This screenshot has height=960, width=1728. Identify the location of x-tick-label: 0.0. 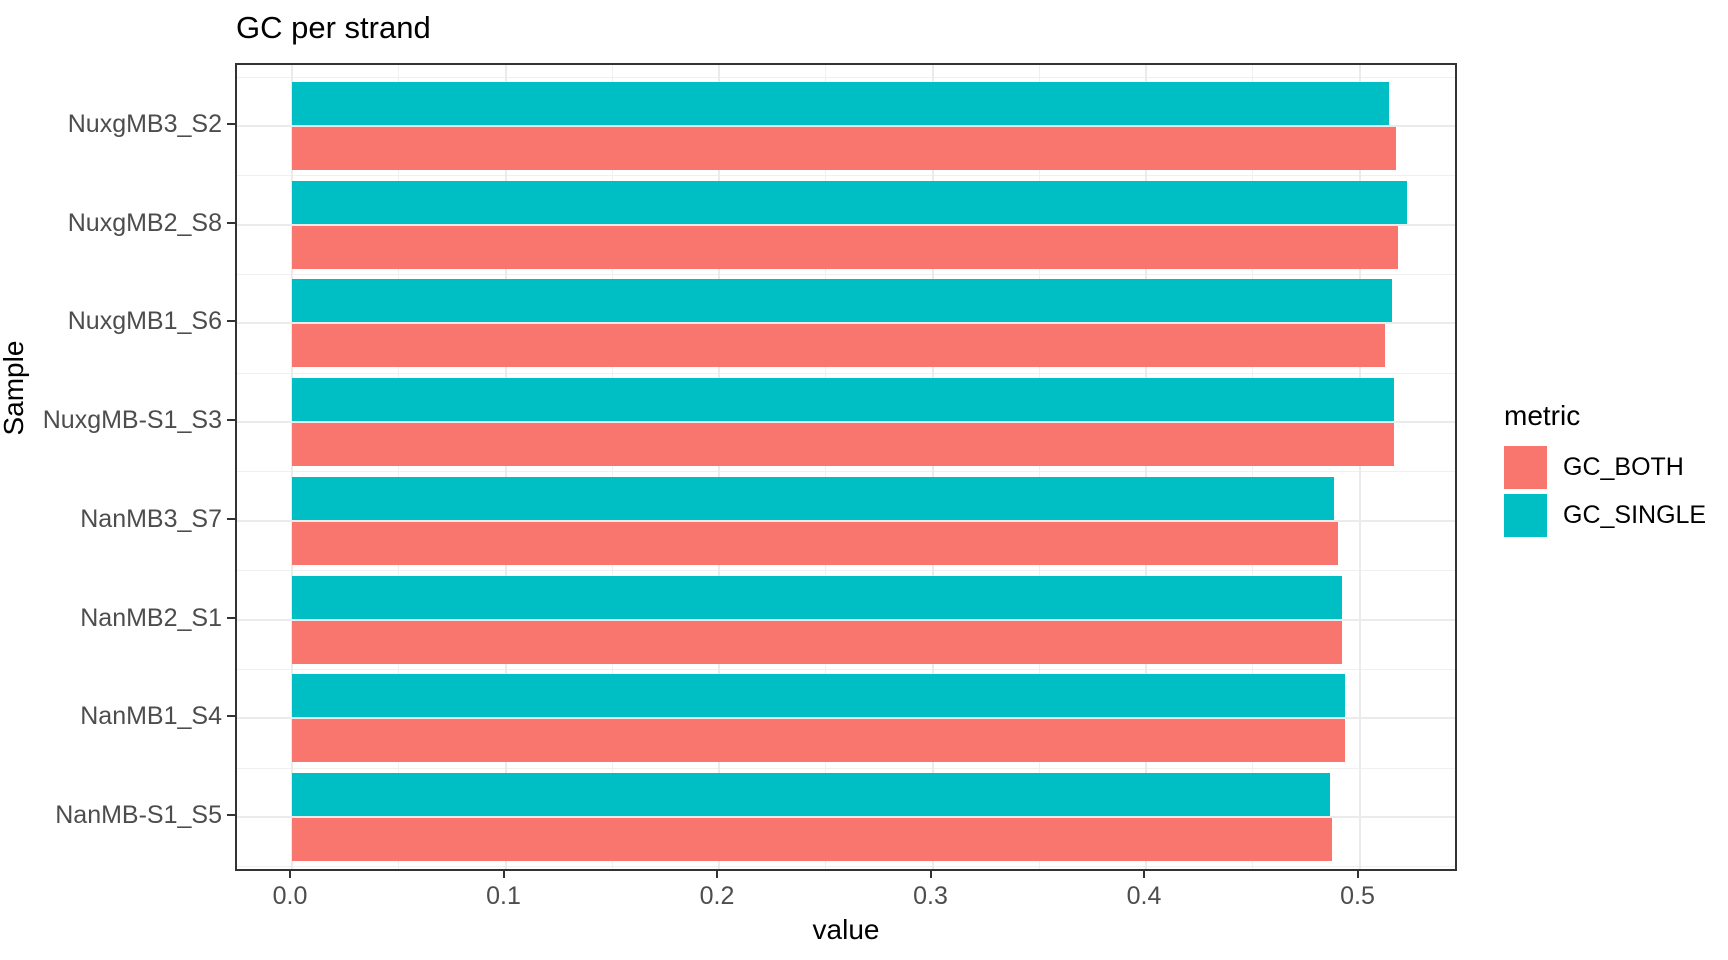
(290, 896).